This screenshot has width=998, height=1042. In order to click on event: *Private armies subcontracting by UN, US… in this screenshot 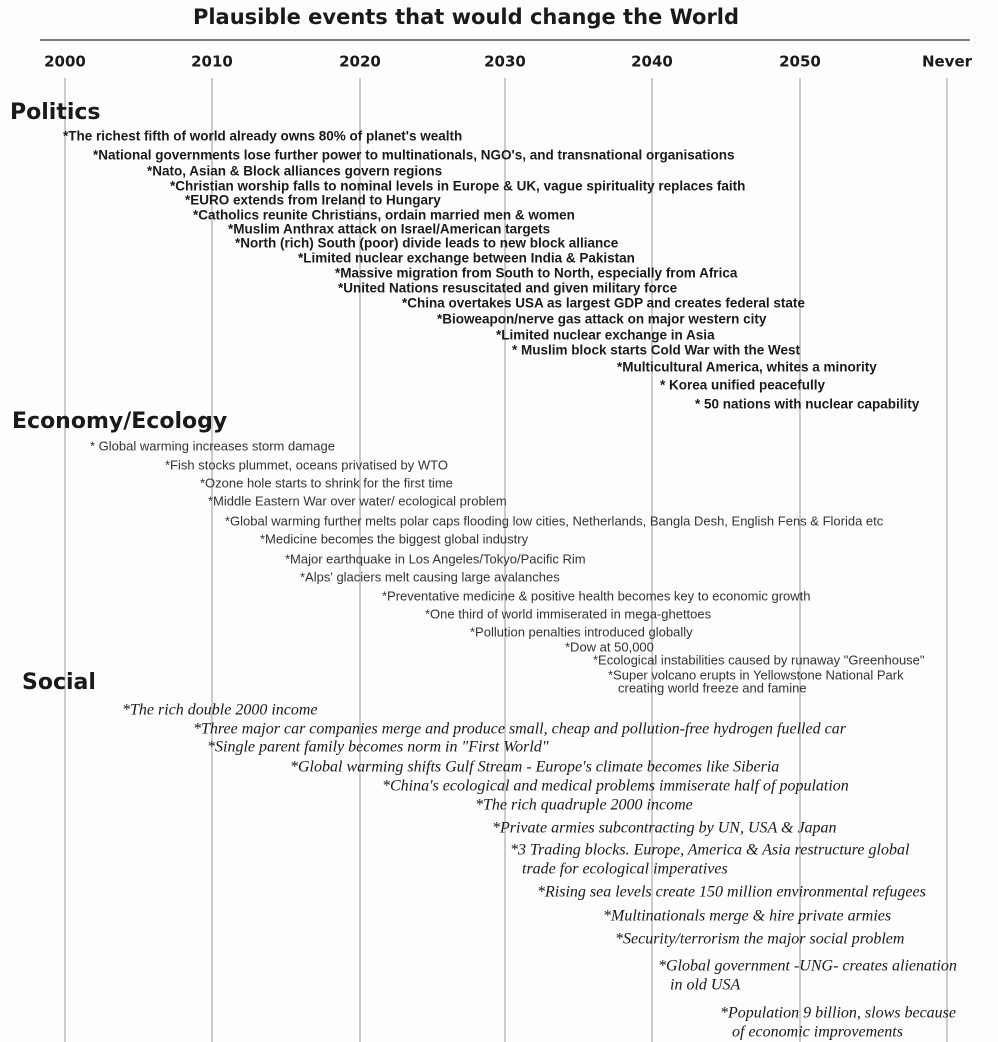, I will do `click(664, 828)`.